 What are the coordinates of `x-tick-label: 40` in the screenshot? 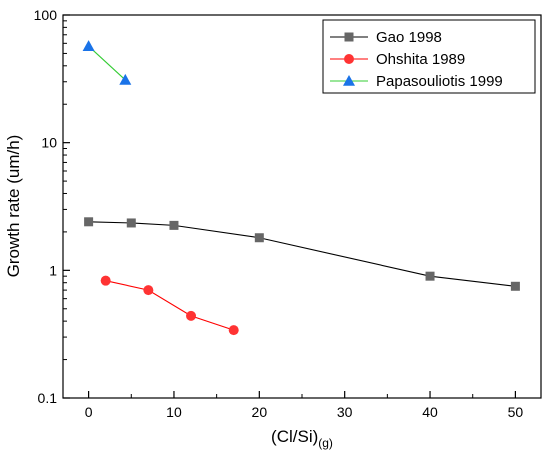 It's located at (430, 412).